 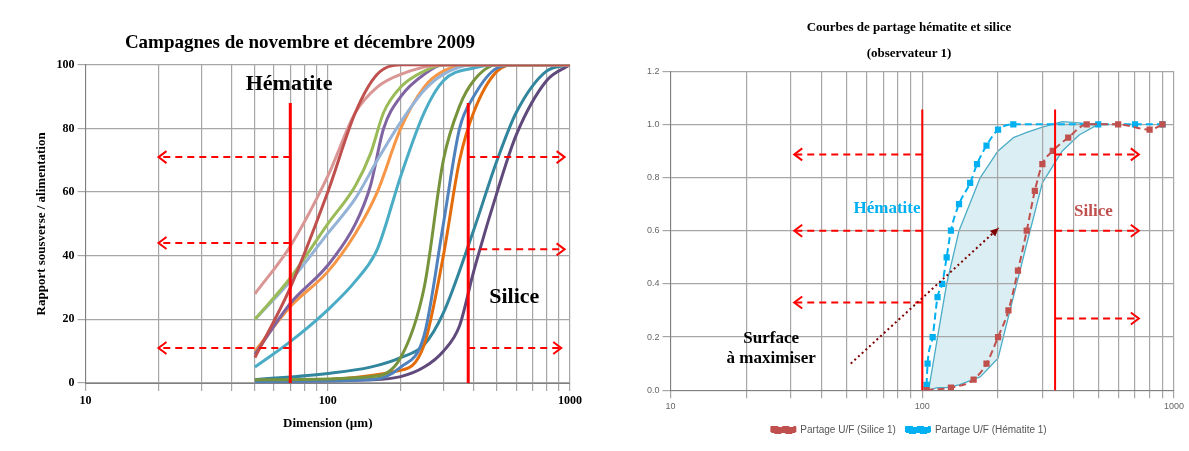 What do you see at coordinates (653, 123) in the screenshot?
I see `y-tick-label: 1.0` at bounding box center [653, 123].